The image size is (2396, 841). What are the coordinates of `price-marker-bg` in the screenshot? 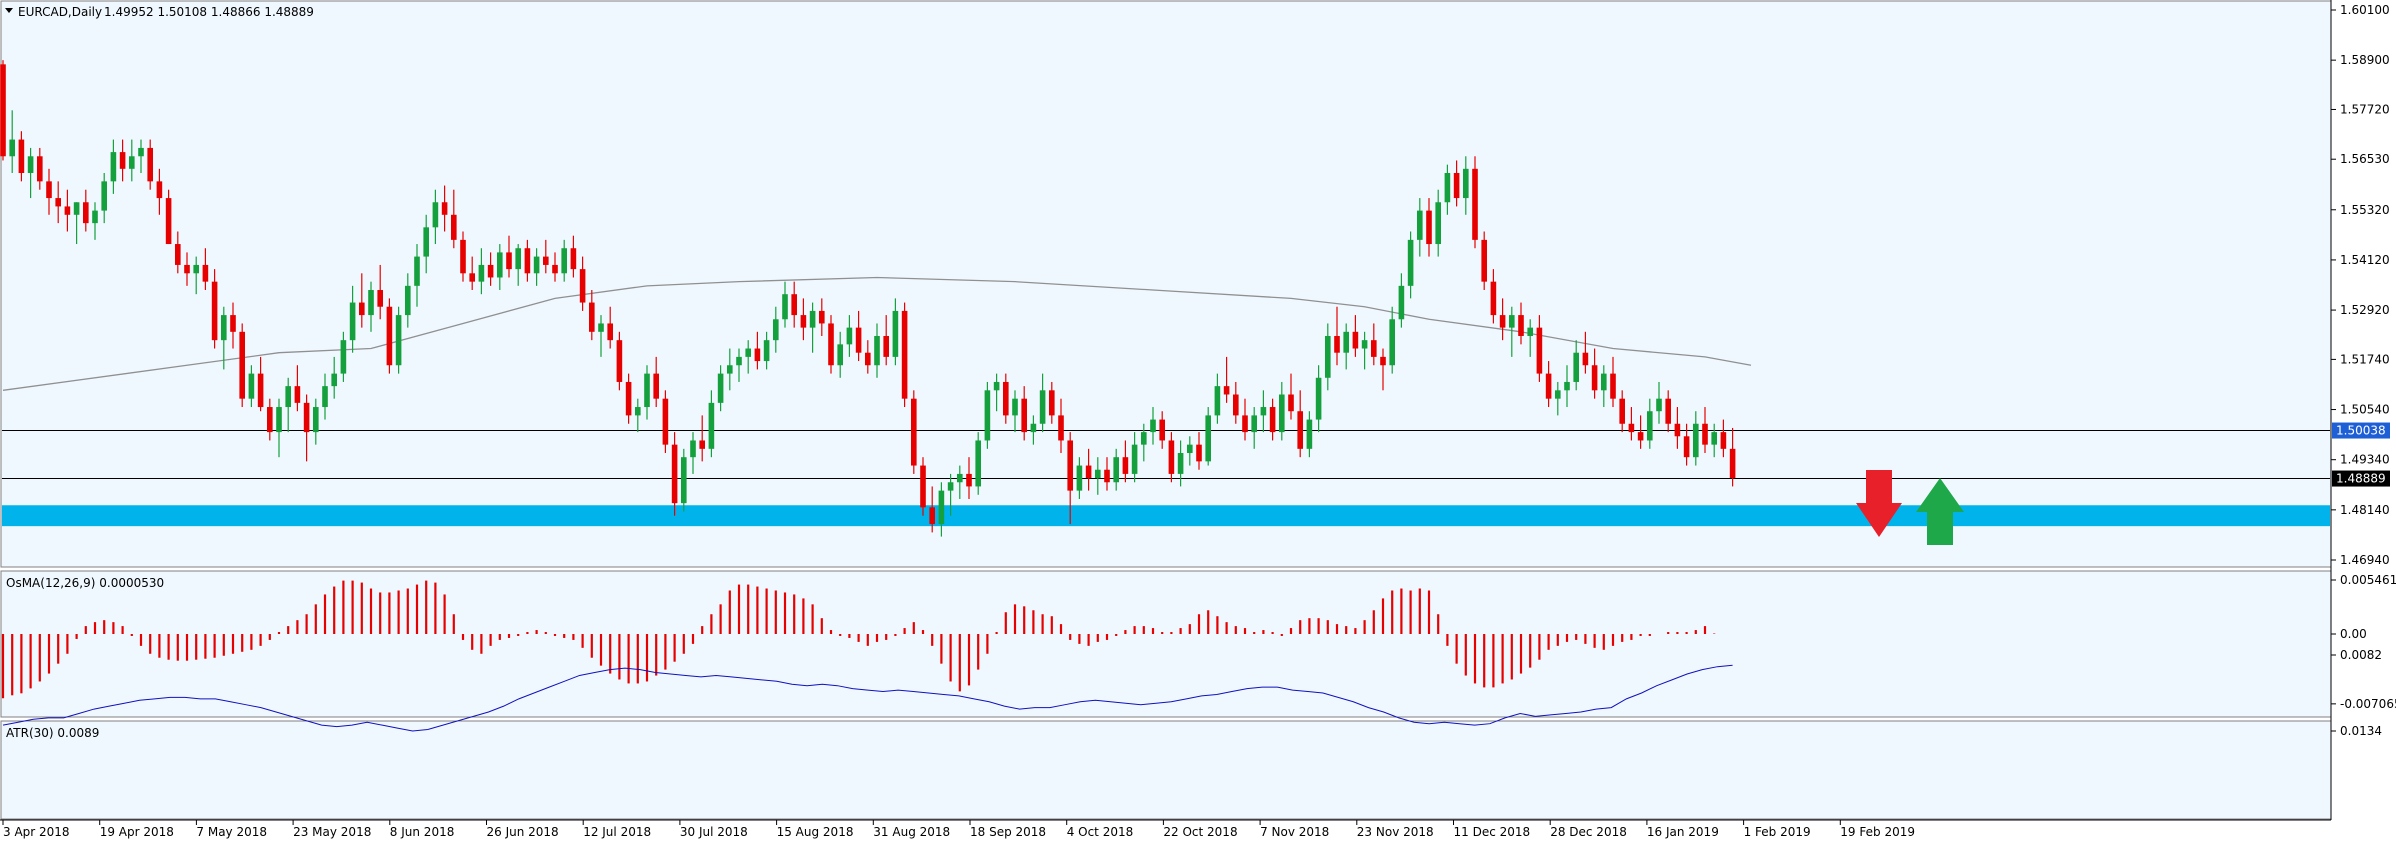 It's located at (2361, 430).